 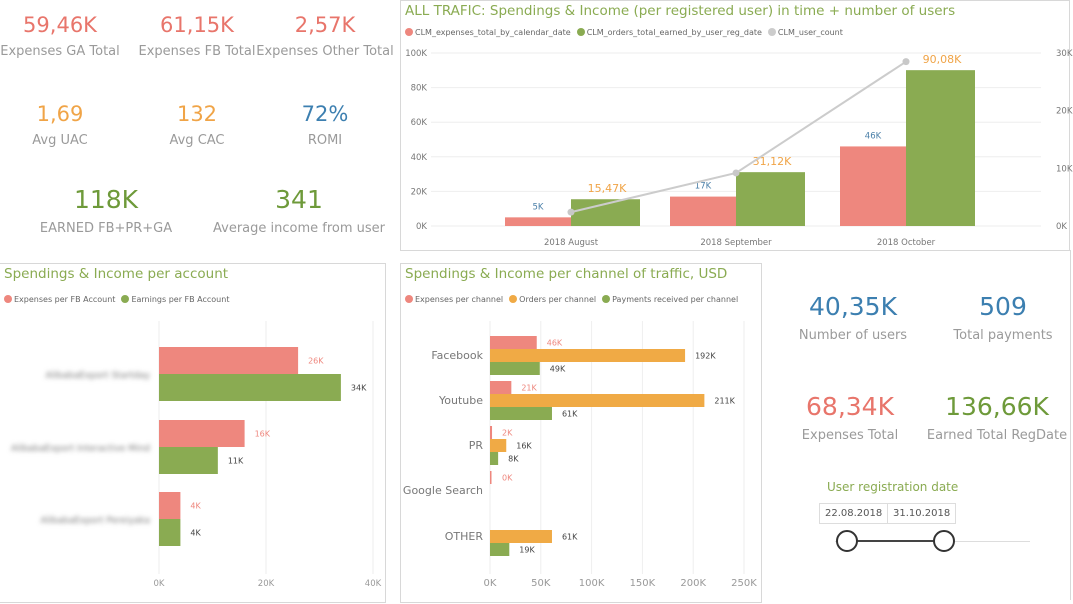 I want to click on data-label: 4K, so click(x=195, y=506).